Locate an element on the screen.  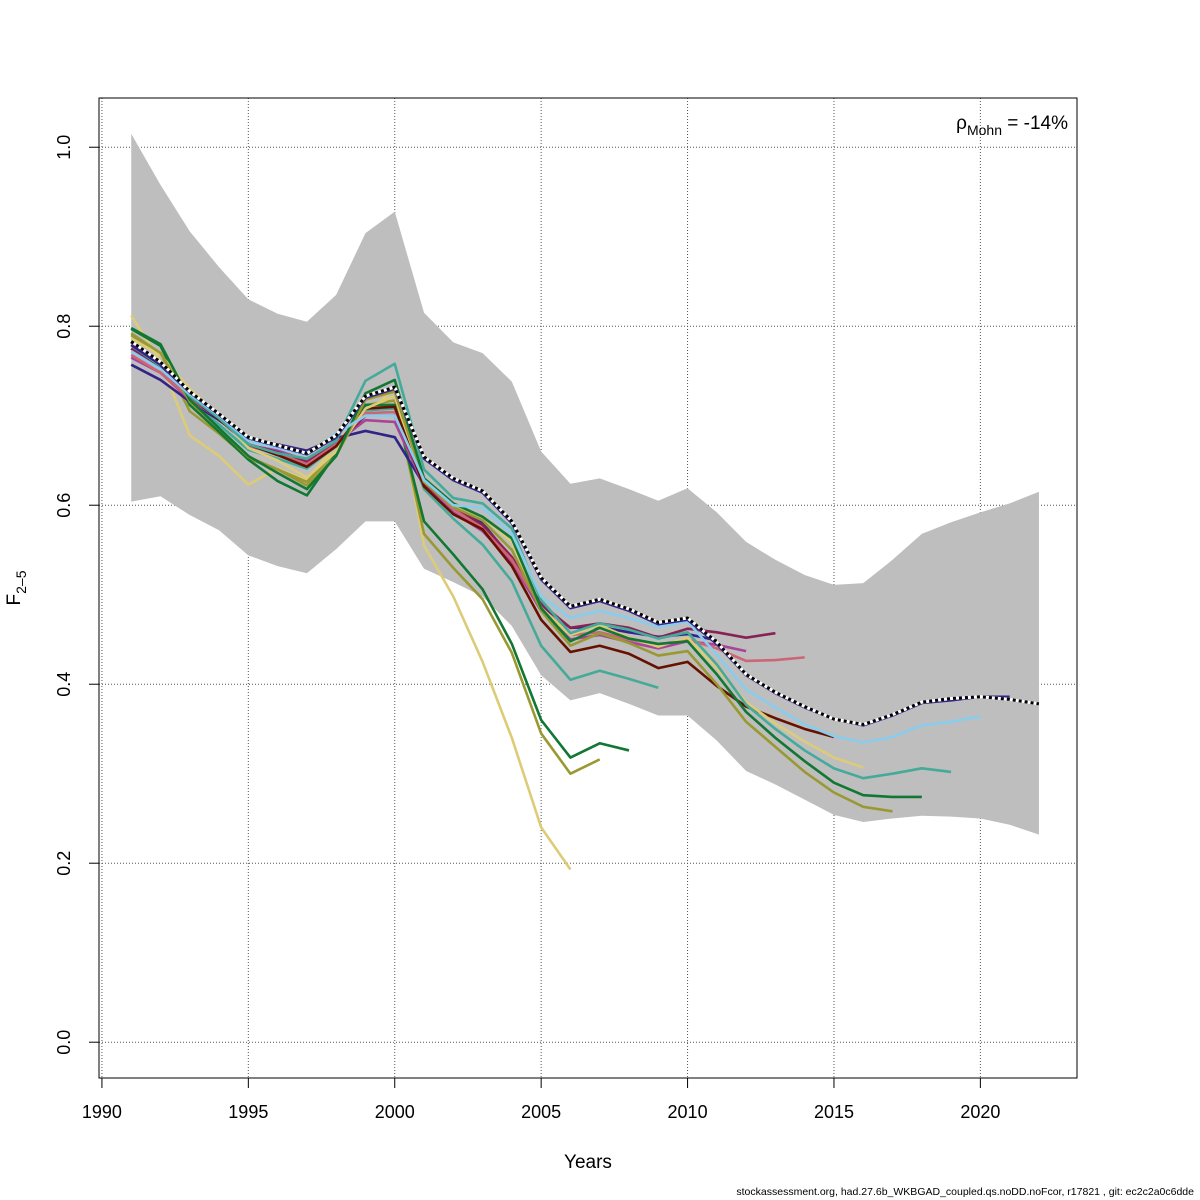
x-tick-label: 2000 is located at coordinates (395, 1112).